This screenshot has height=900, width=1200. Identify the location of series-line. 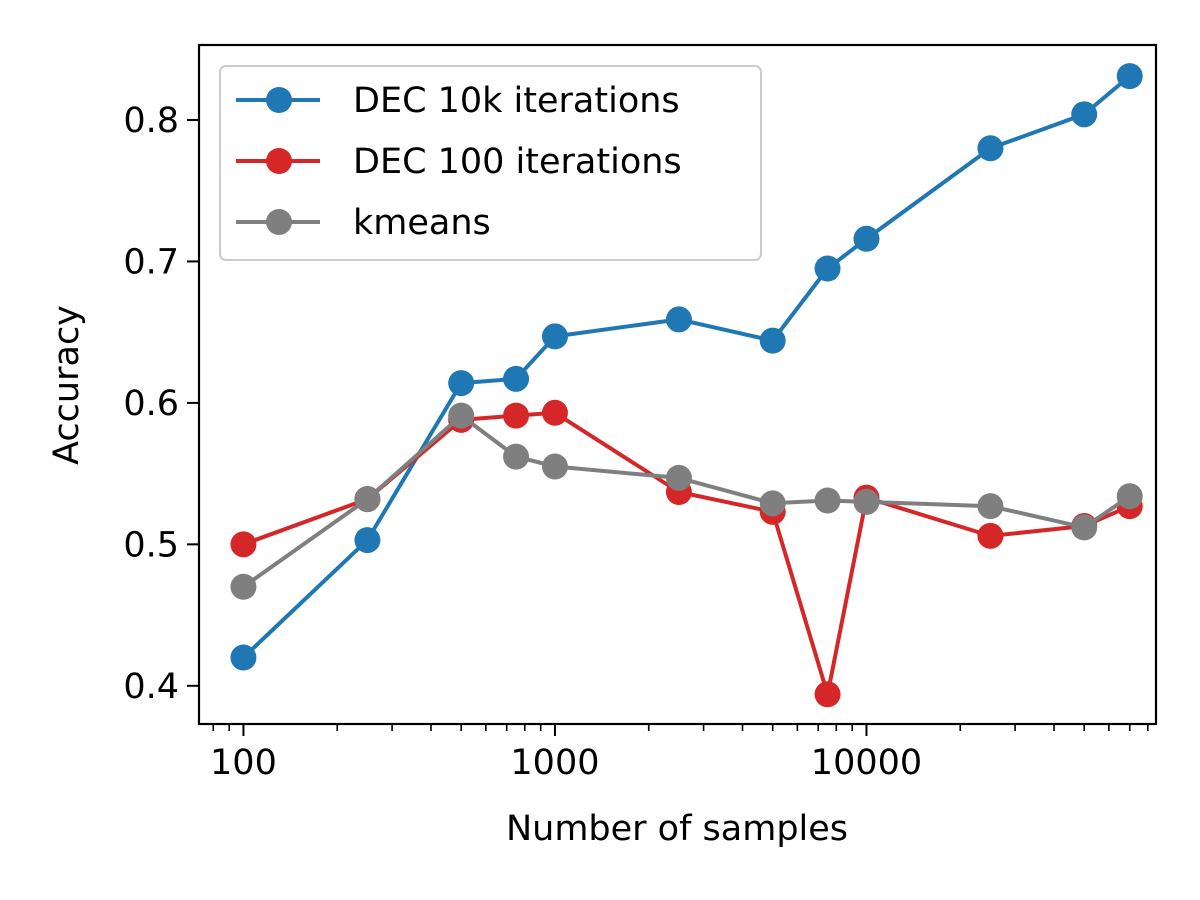
(686, 501).